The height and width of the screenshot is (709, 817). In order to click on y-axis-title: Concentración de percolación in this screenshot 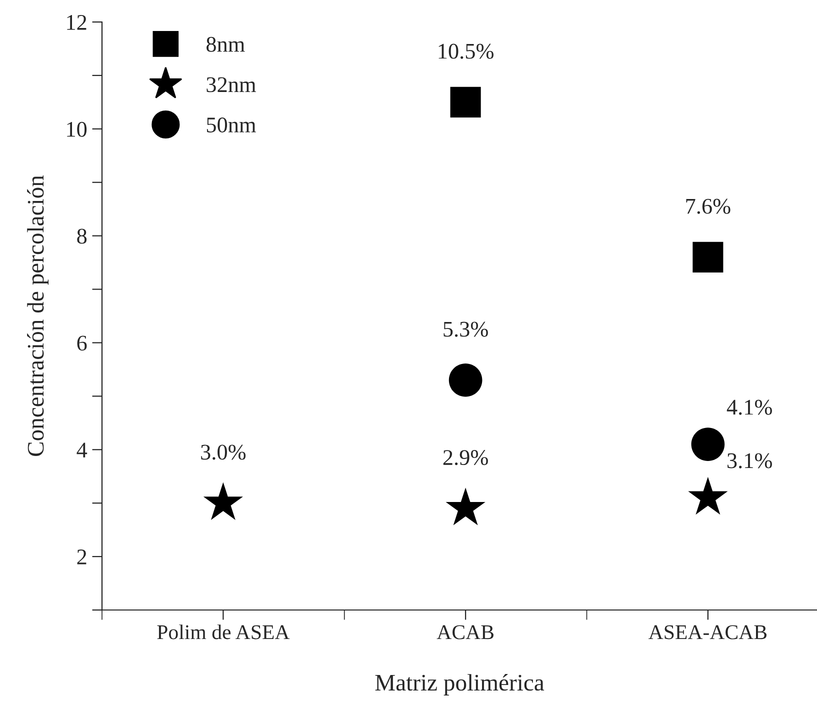, I will do `click(38, 315)`.